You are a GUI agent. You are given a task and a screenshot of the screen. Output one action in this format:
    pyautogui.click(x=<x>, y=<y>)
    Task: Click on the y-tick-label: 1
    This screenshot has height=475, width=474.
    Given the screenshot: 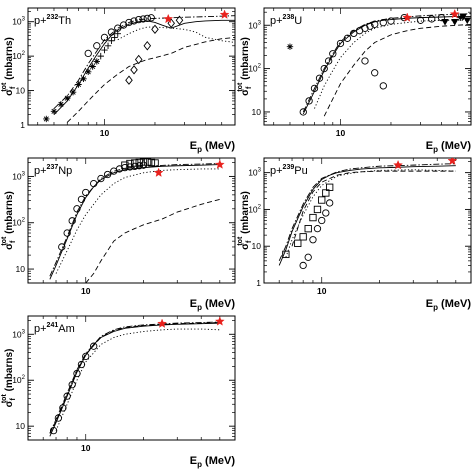 What is the action you would take?
    pyautogui.click(x=258, y=283)
    